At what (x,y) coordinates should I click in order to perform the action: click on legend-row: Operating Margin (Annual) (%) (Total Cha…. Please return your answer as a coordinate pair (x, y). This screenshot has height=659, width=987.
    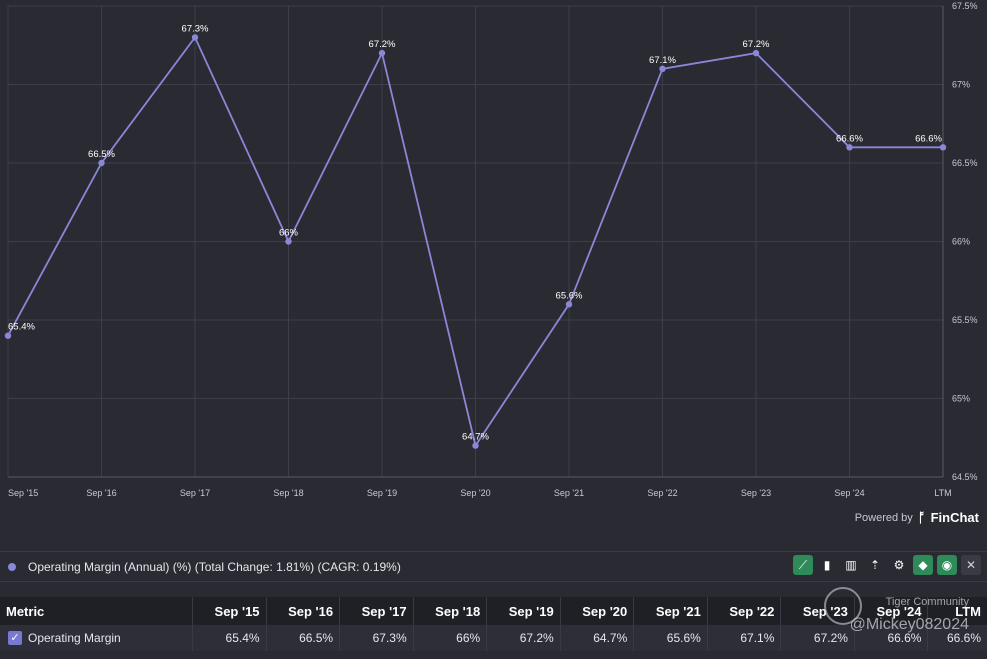
    Looking at the image, I should click on (493, 566).